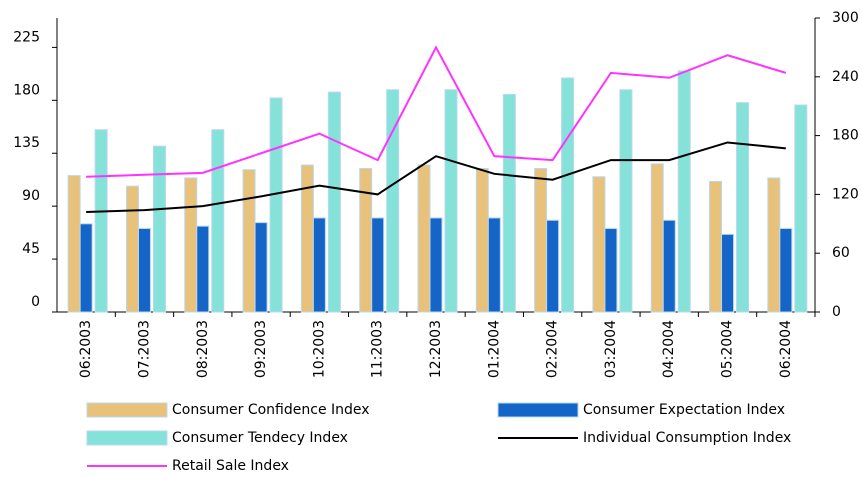 Image resolution: width=862 pixels, height=477 pixels. I want to click on x-tick-label: 07:2003, so click(144, 349).